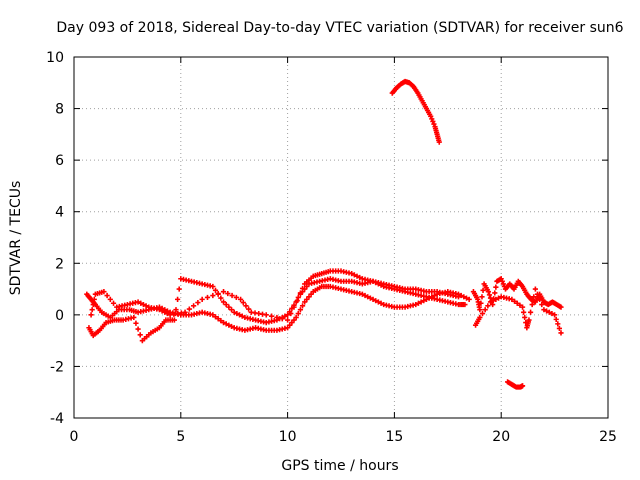 This screenshot has height=480, width=640. I want to click on x-axis-label: GPS time / hours, so click(339, 466).